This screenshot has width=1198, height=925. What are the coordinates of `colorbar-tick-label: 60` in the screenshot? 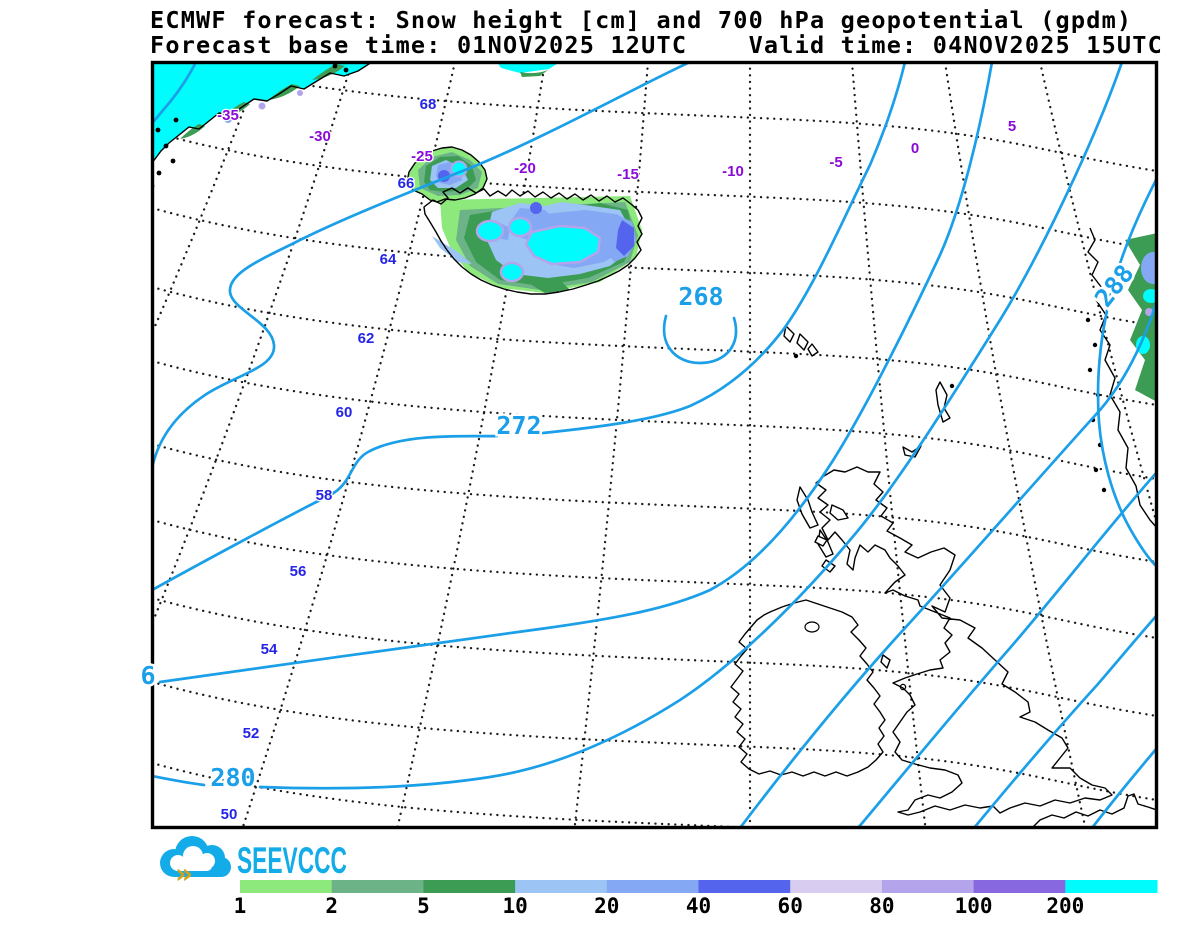 It's located at (790, 906).